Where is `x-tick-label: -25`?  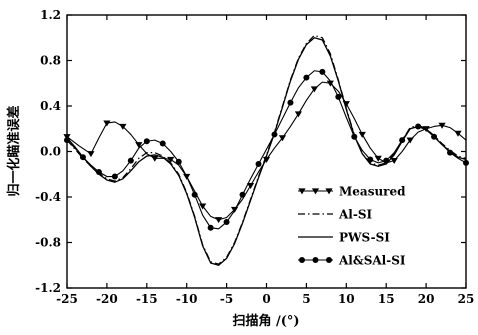 x-tick-label: -25 is located at coordinates (67, 299).